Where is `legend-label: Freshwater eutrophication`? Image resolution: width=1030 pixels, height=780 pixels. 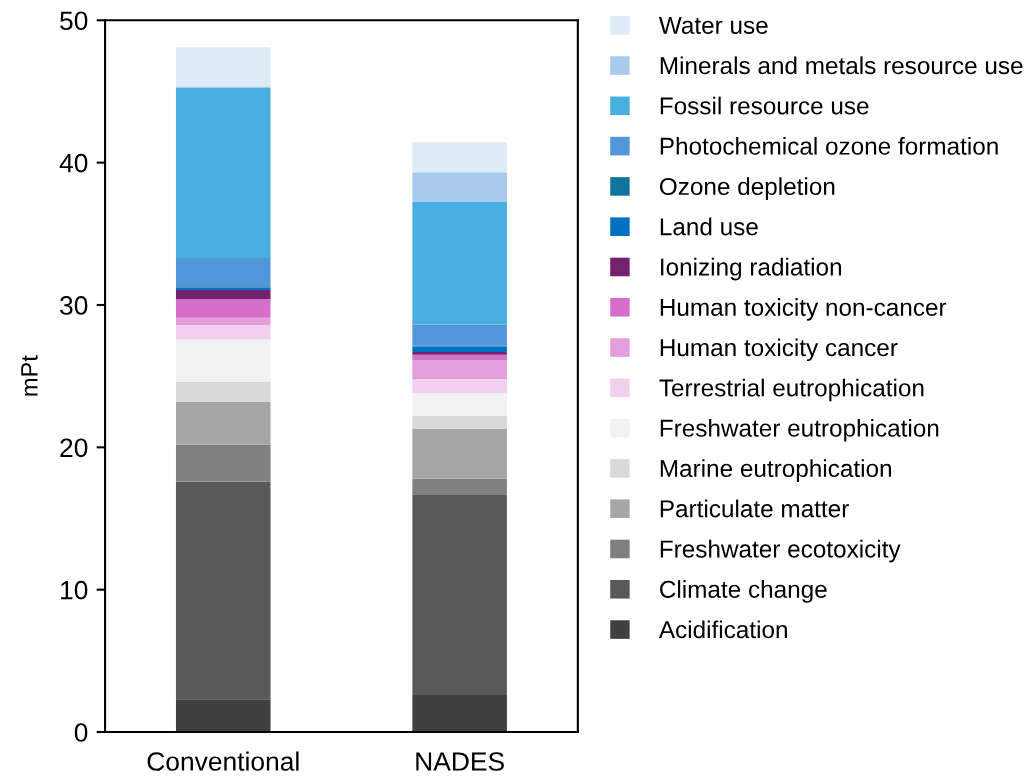 legend-label: Freshwater eutrophication is located at coordinates (799, 430).